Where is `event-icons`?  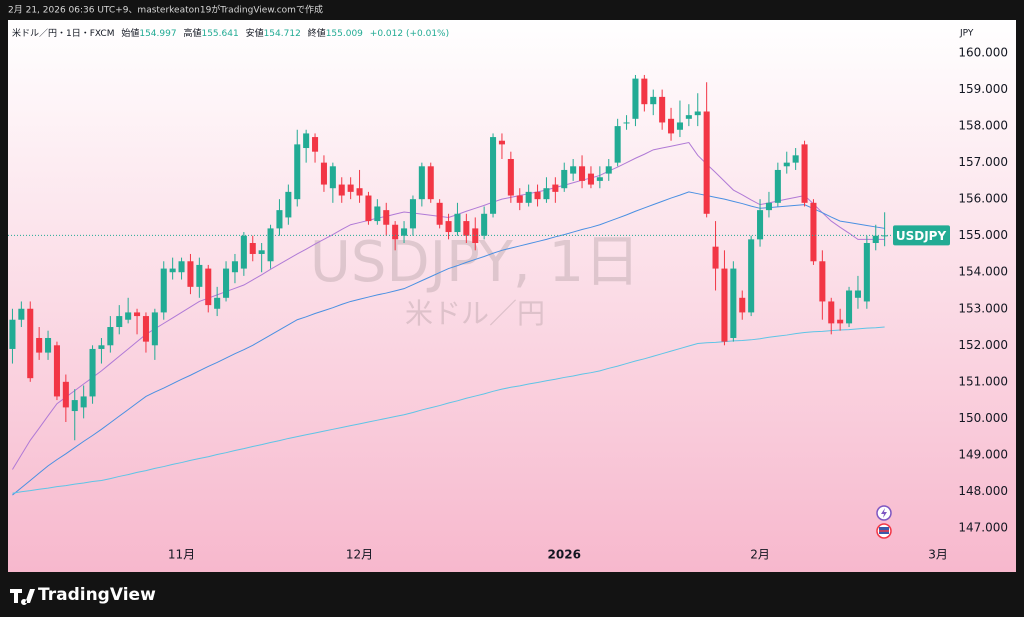
event-icons is located at coordinates (884, 522).